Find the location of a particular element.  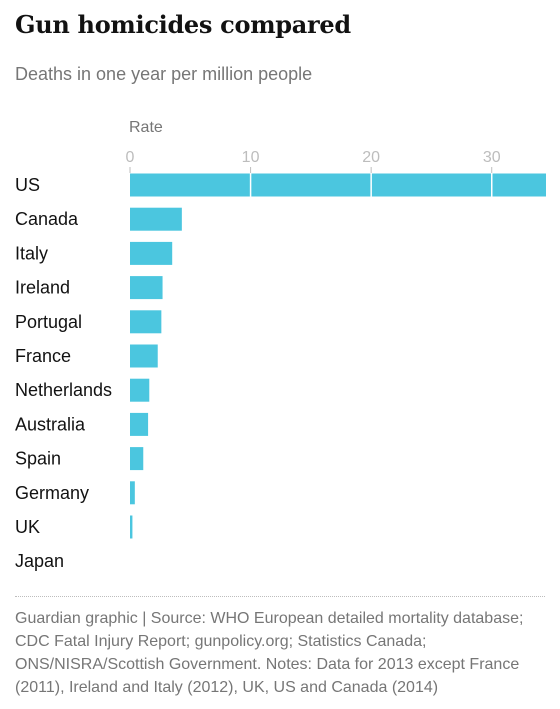

x-tick-label: 30 is located at coordinates (492, 157).